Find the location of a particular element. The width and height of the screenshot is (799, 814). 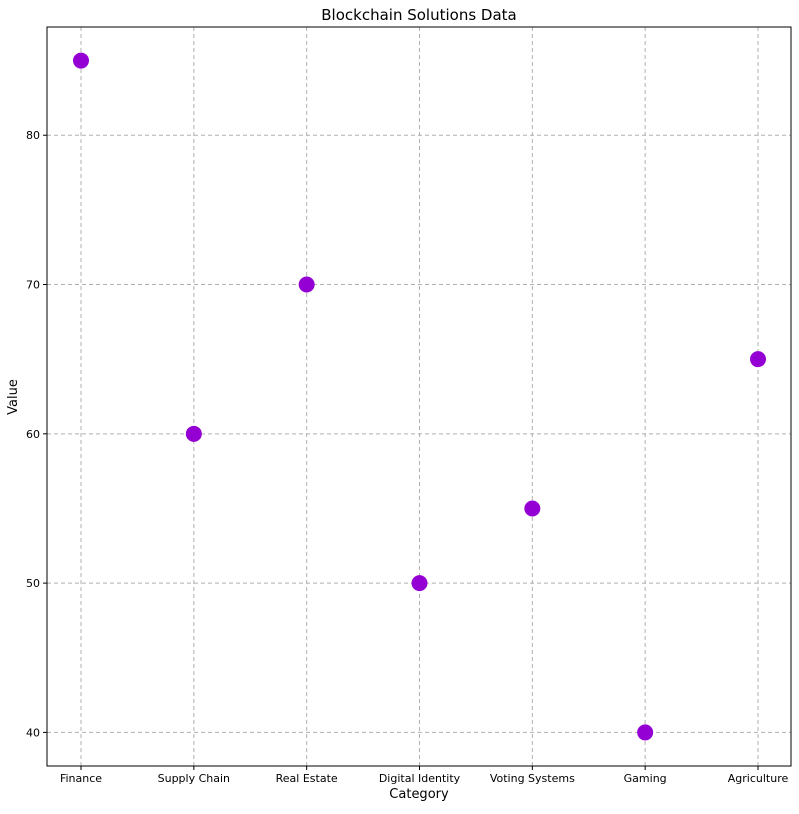

chart-title: Blockchain Solutions Data is located at coordinates (418, 15).